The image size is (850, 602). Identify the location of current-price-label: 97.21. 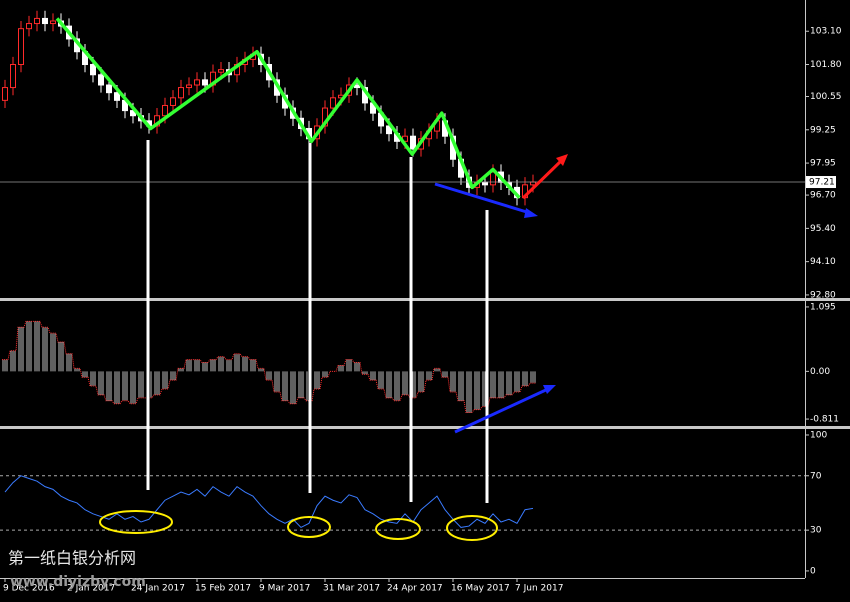
(822, 183).